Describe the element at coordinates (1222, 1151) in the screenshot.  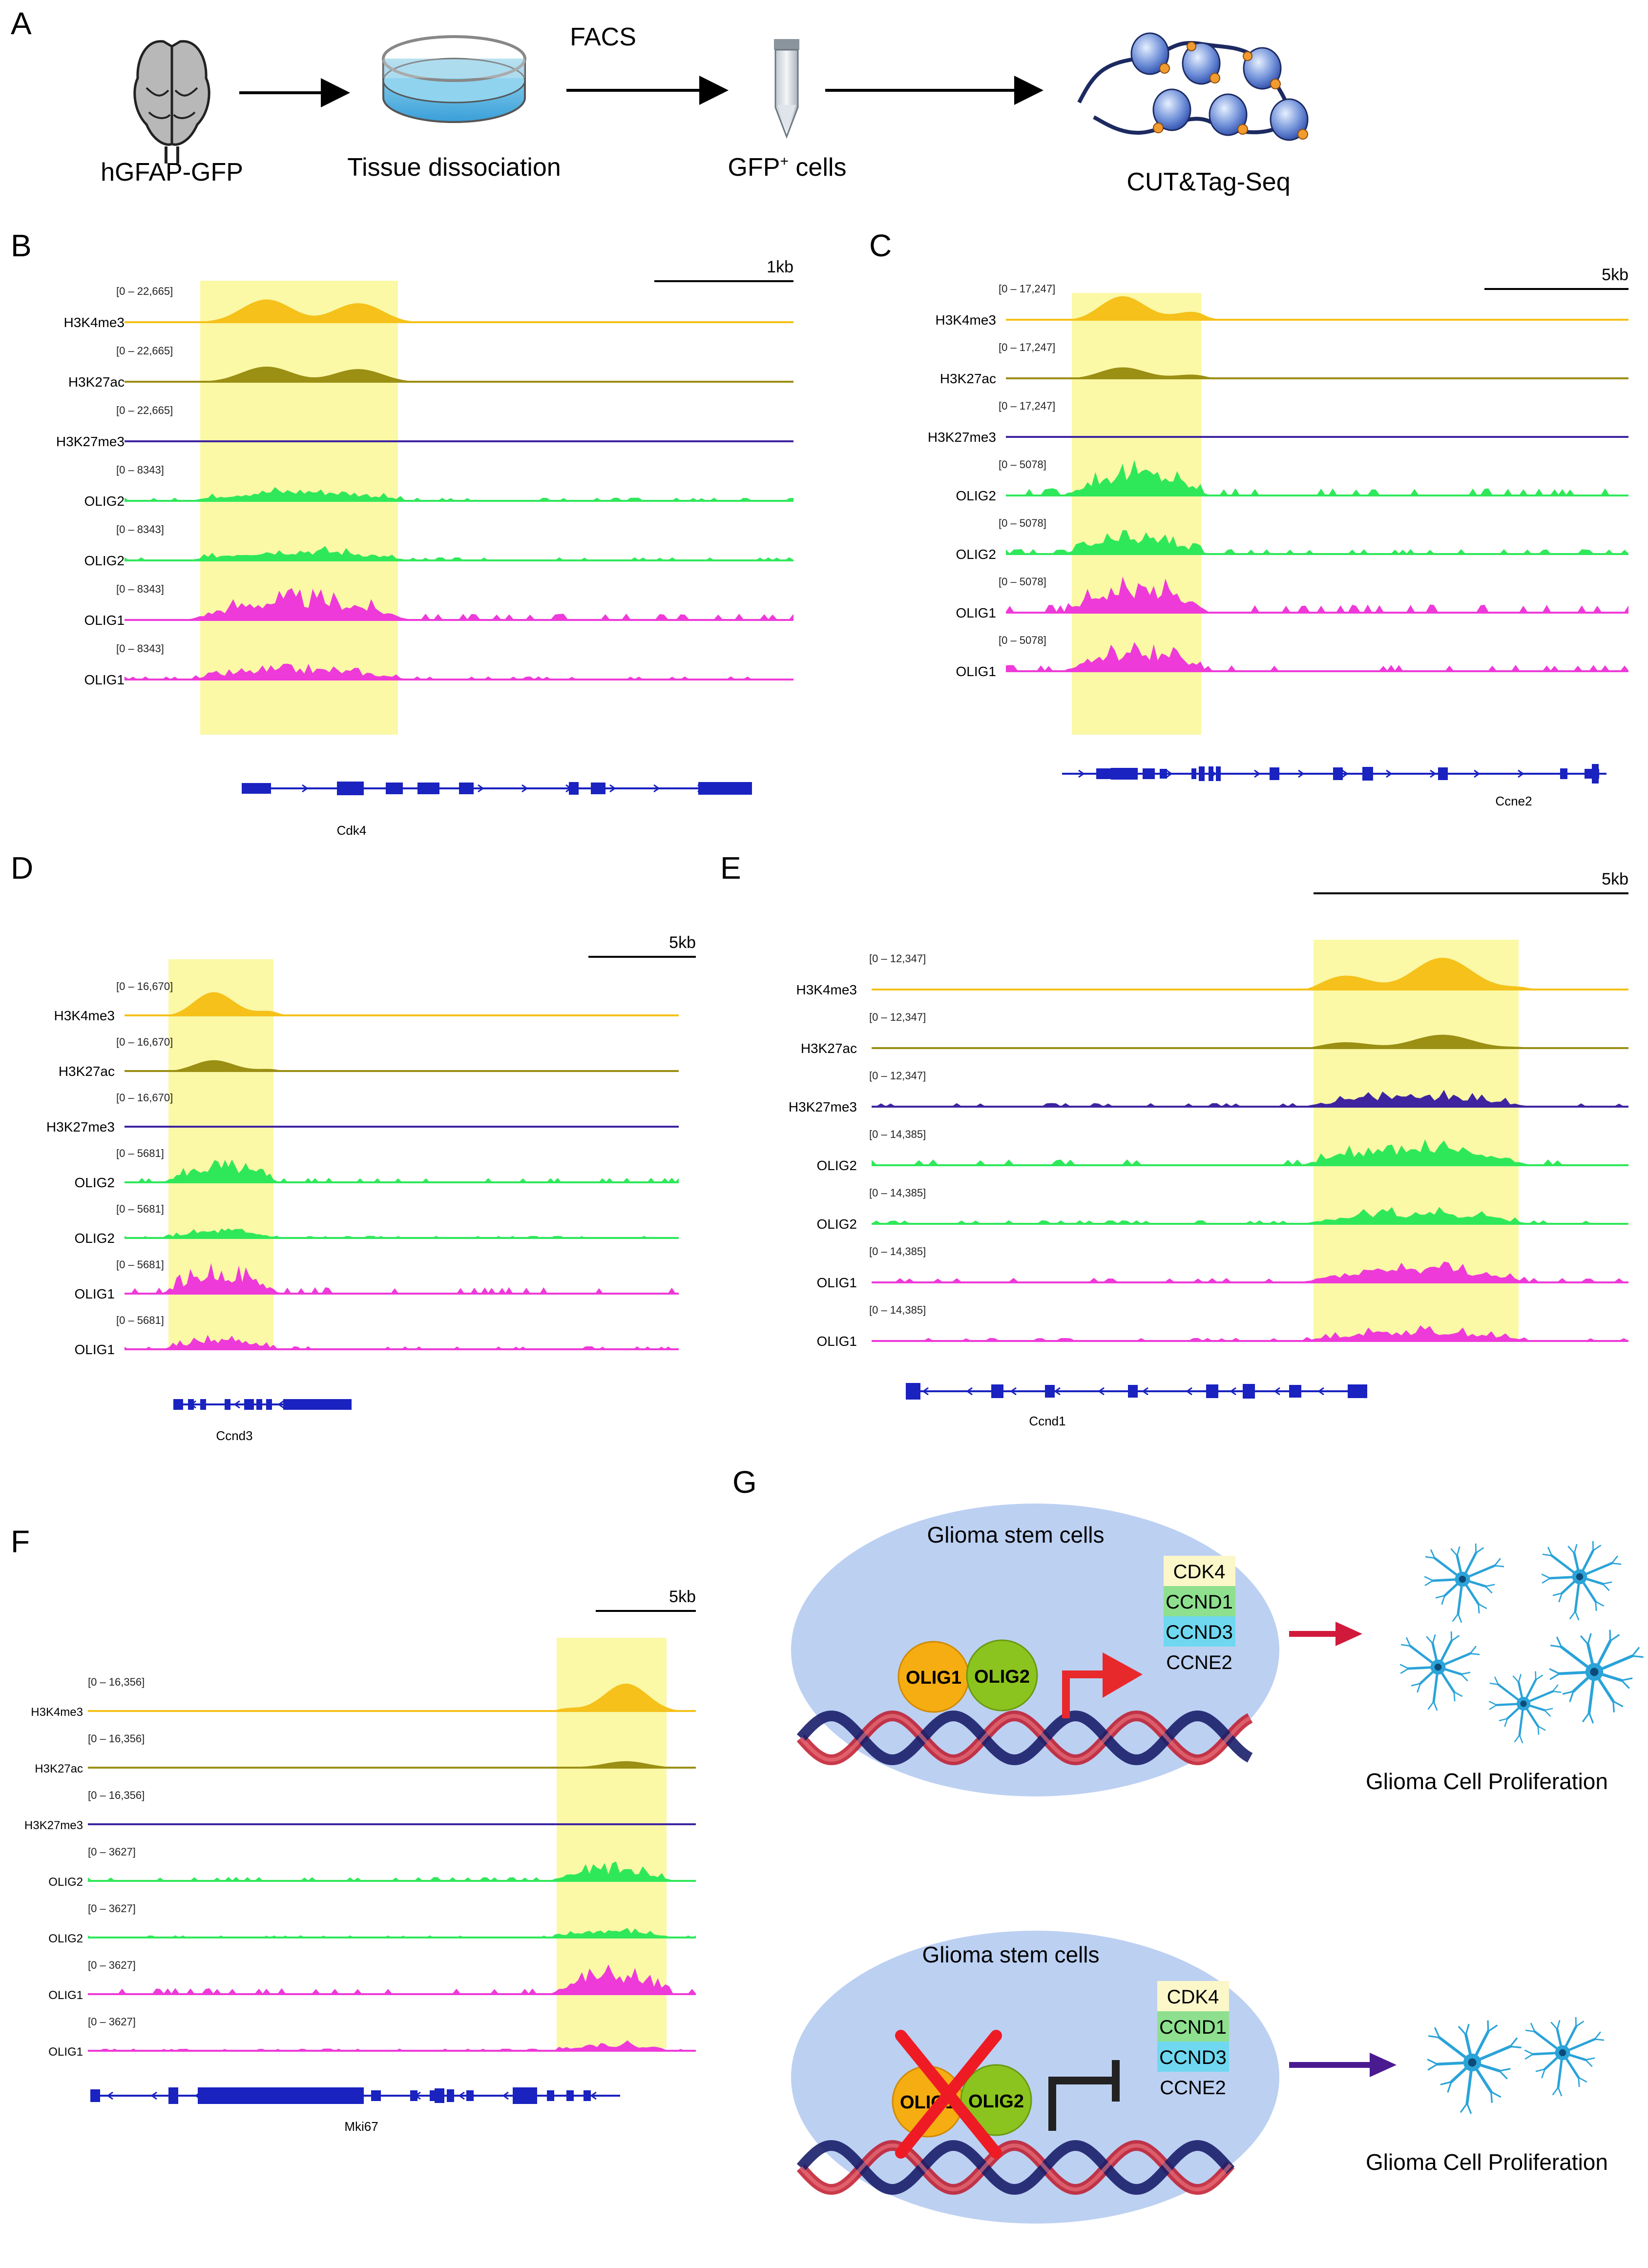
I see `track-olig2: [0 – 14,385] OLIG2` at that location.